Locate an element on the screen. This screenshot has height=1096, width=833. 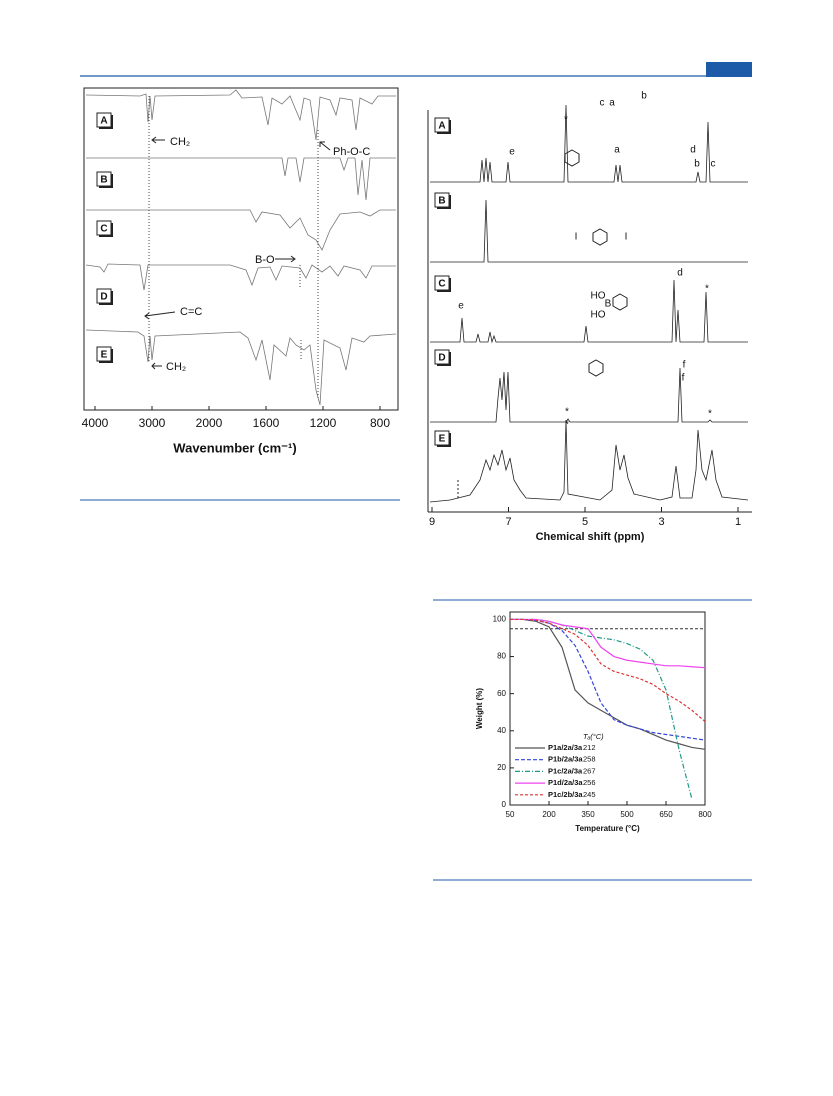
annotation: C=C is located at coordinates (191, 312).